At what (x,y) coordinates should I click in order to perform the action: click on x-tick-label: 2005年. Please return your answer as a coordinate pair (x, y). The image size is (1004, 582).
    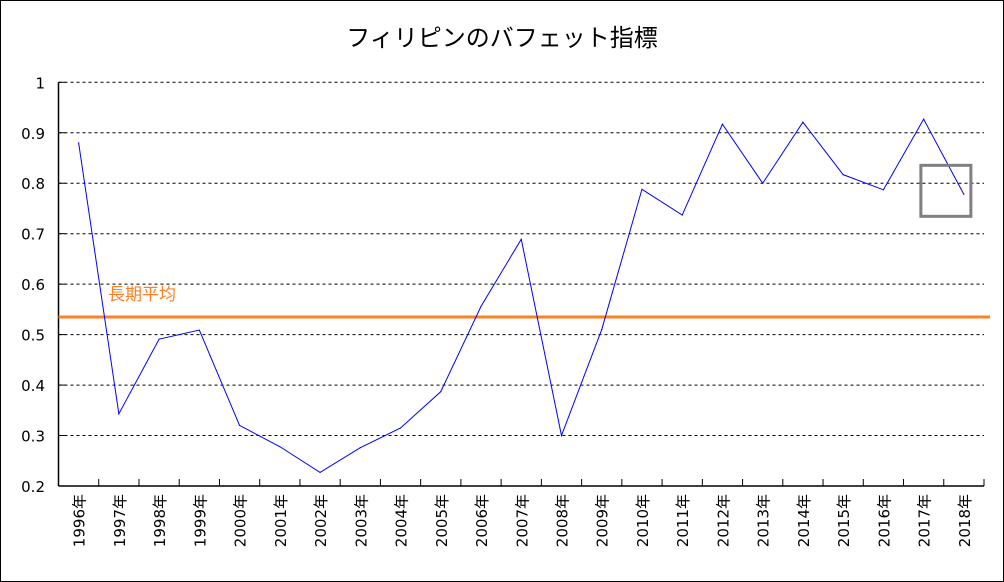
    Looking at the image, I should click on (442, 520).